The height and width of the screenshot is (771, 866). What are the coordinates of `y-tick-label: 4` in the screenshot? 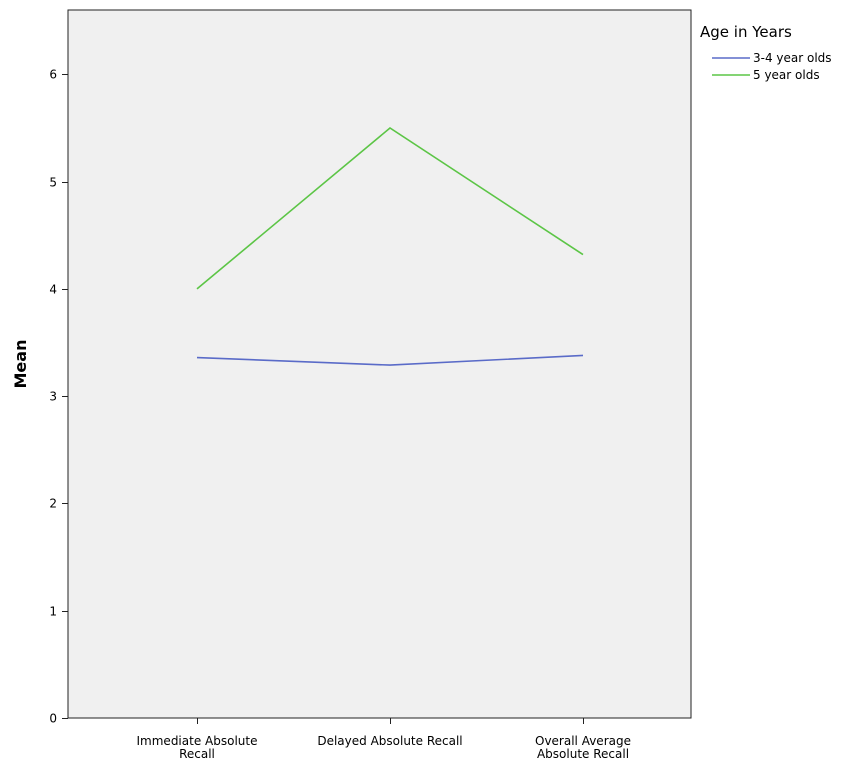 It's located at (53, 290).